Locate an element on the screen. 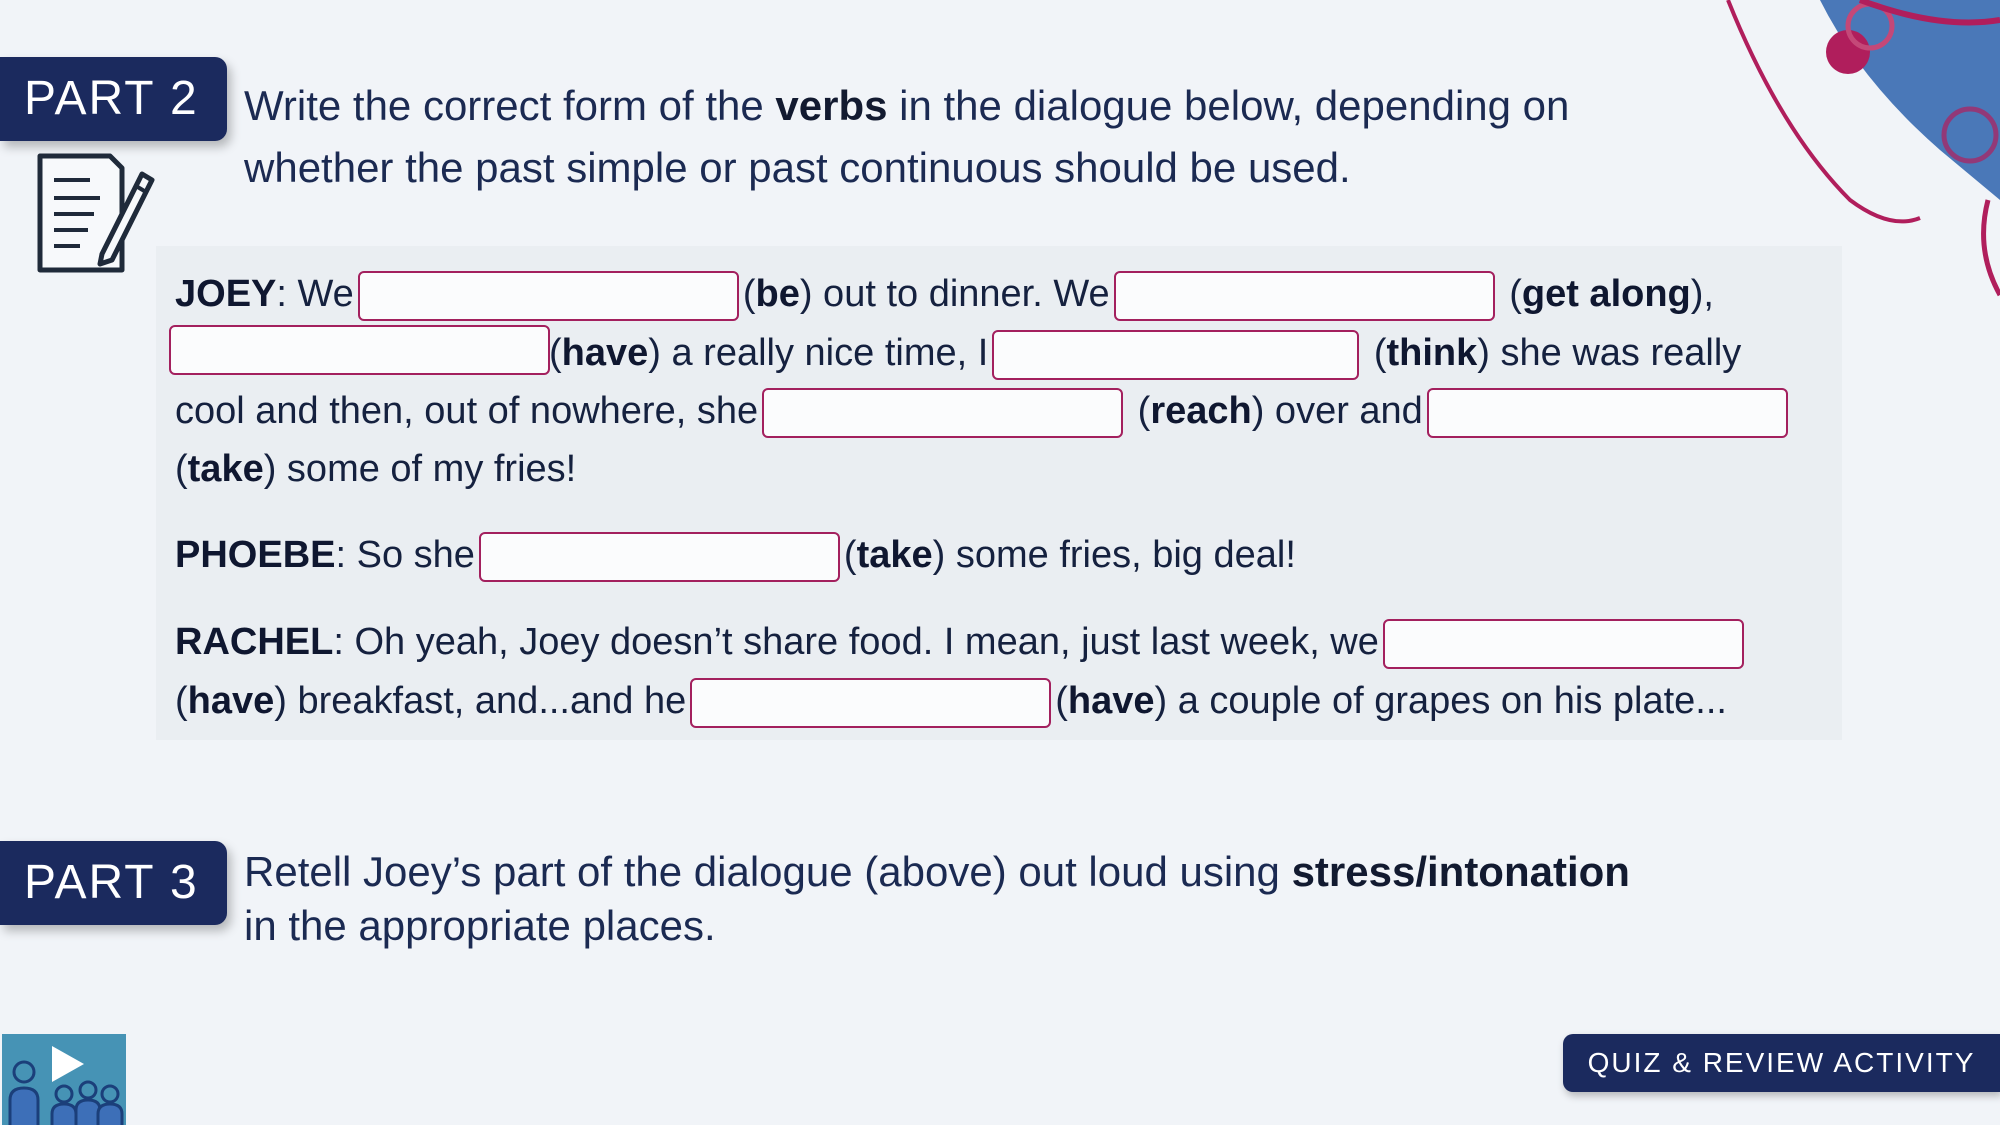  verb-hint: reach is located at coordinates (1201, 411).